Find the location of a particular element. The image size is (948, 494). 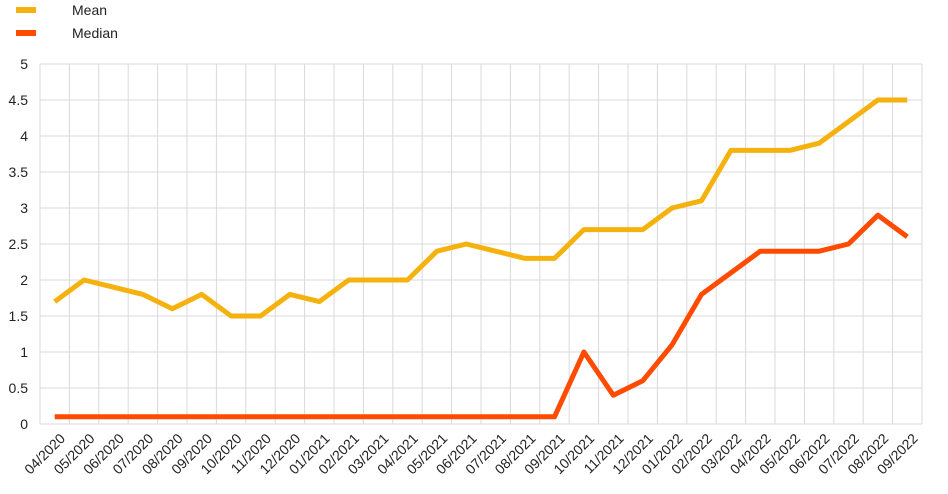

y-tick-label: 1.5 is located at coordinates (19, 316).